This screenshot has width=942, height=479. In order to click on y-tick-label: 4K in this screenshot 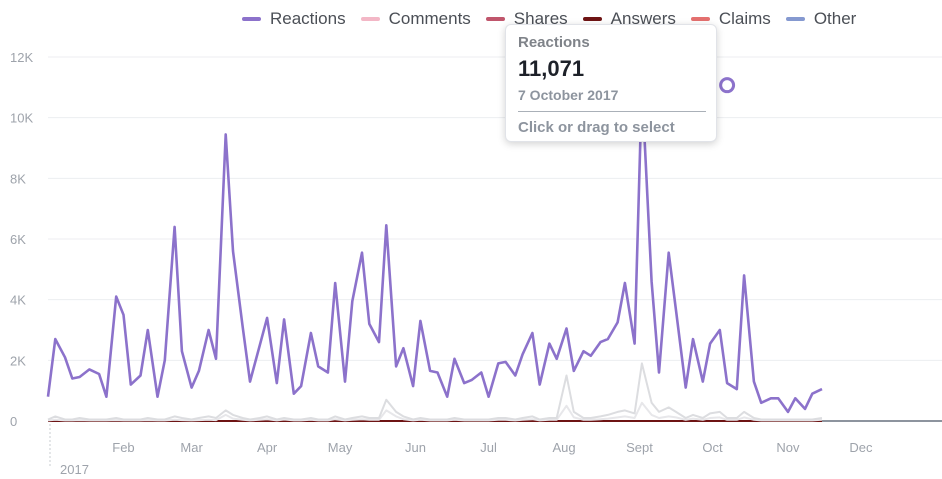, I will do `click(18, 300)`.